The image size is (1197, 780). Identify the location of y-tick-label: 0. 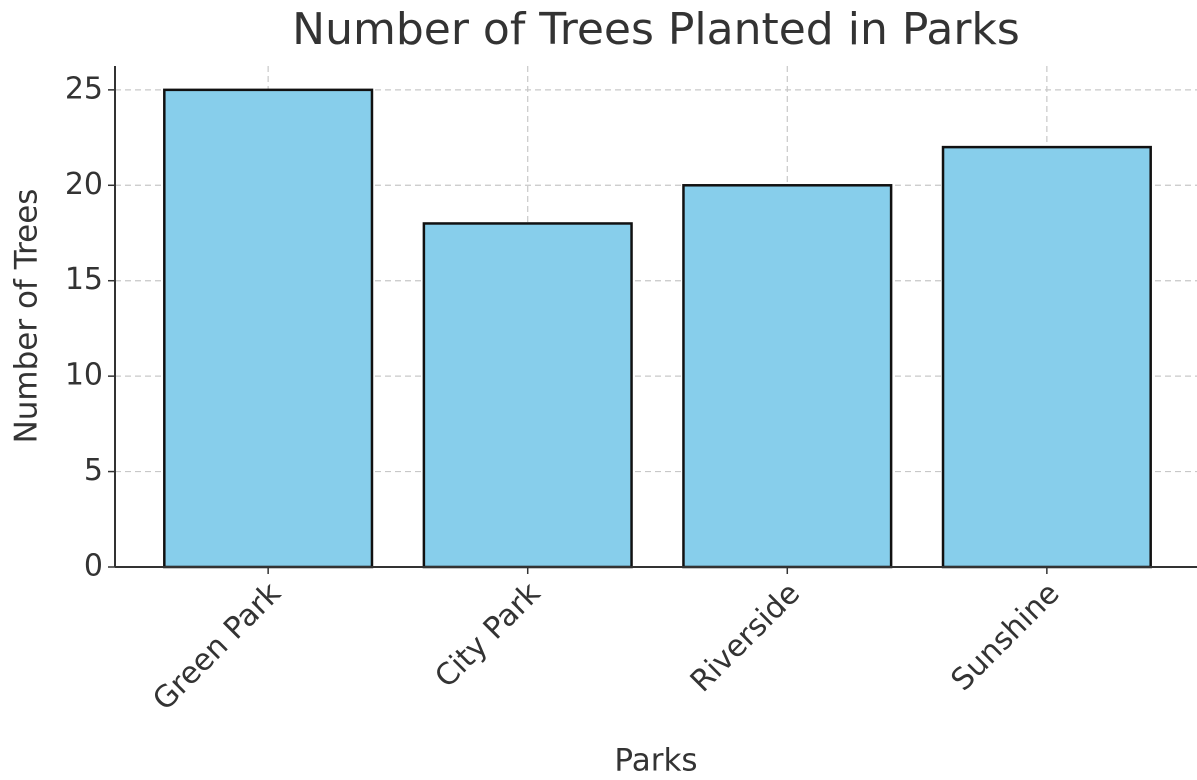
(93, 566).